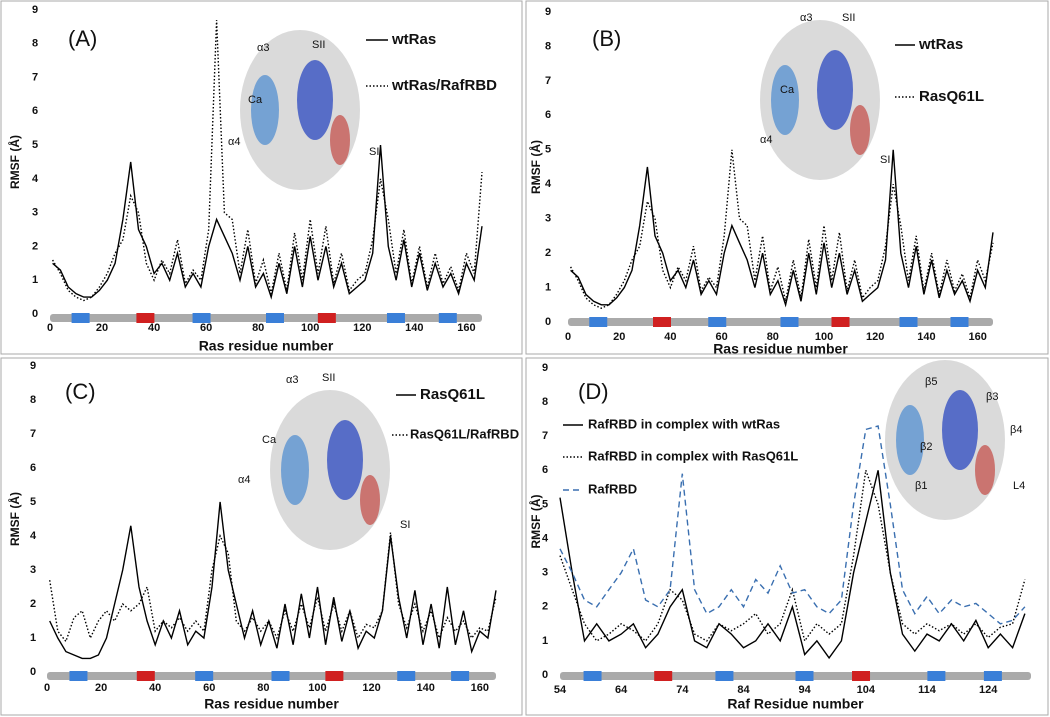  Describe the element at coordinates (684, 423) in the screenshot. I see `legend-label: RafRBD in complex with wtRas` at that location.